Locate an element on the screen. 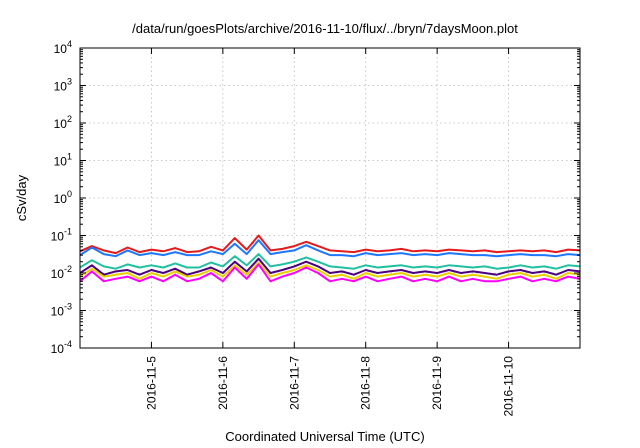 The image size is (640, 448). x-tick-label: 2016-11-8 is located at coordinates (366, 383).